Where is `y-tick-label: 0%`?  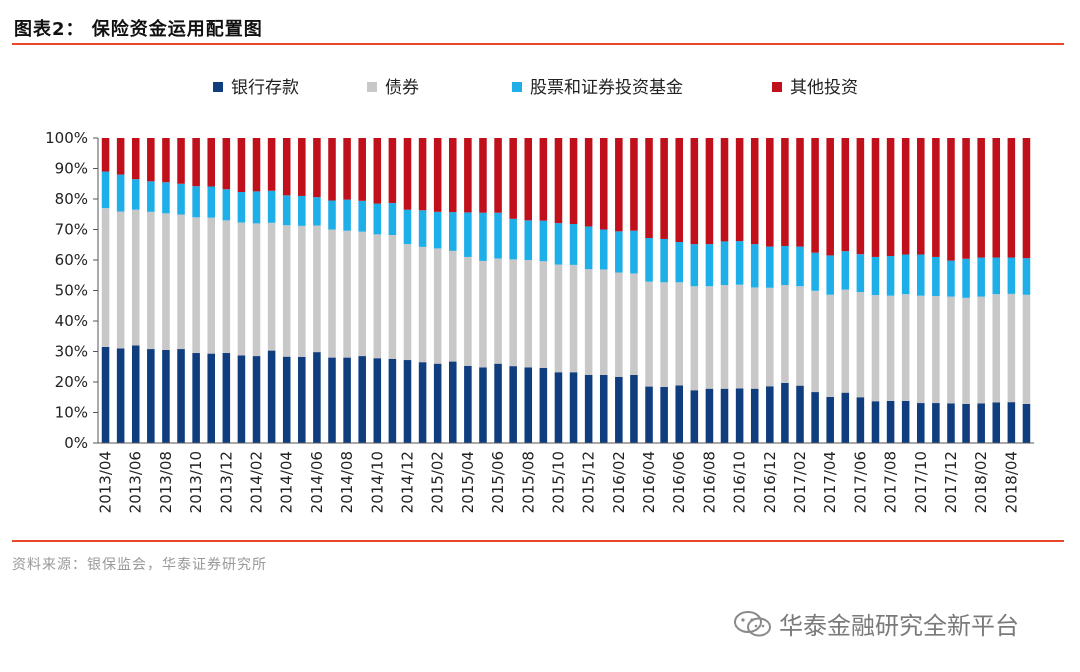
y-tick-label: 0% is located at coordinates (76, 443).